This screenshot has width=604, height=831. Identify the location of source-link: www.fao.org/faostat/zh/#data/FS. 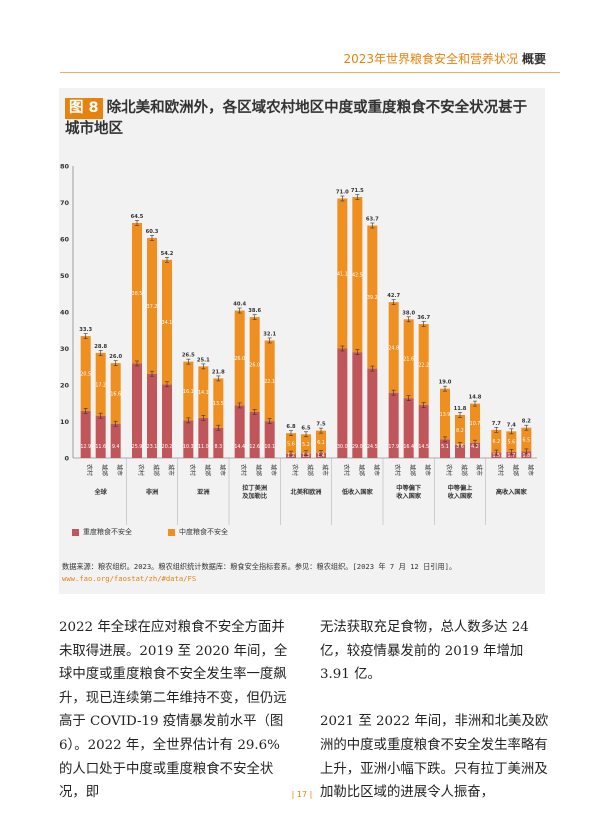
(129, 578).